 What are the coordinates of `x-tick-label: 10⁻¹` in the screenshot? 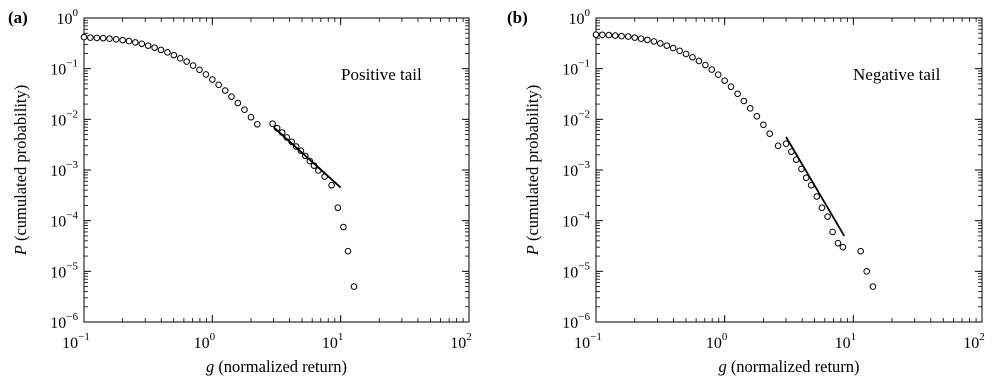 It's located at (588, 341).